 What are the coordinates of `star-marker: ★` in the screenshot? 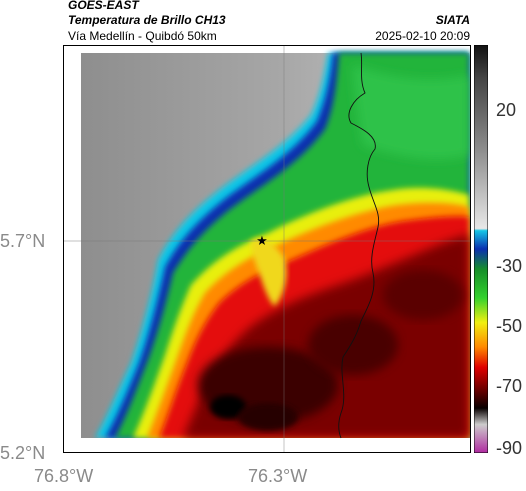 It's located at (262, 241).